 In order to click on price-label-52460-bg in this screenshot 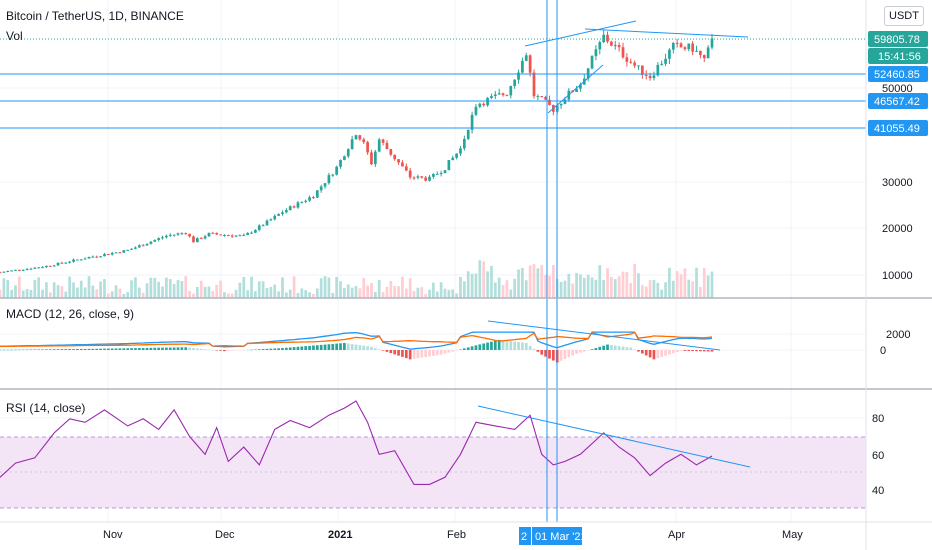, I will do `click(898, 74)`.